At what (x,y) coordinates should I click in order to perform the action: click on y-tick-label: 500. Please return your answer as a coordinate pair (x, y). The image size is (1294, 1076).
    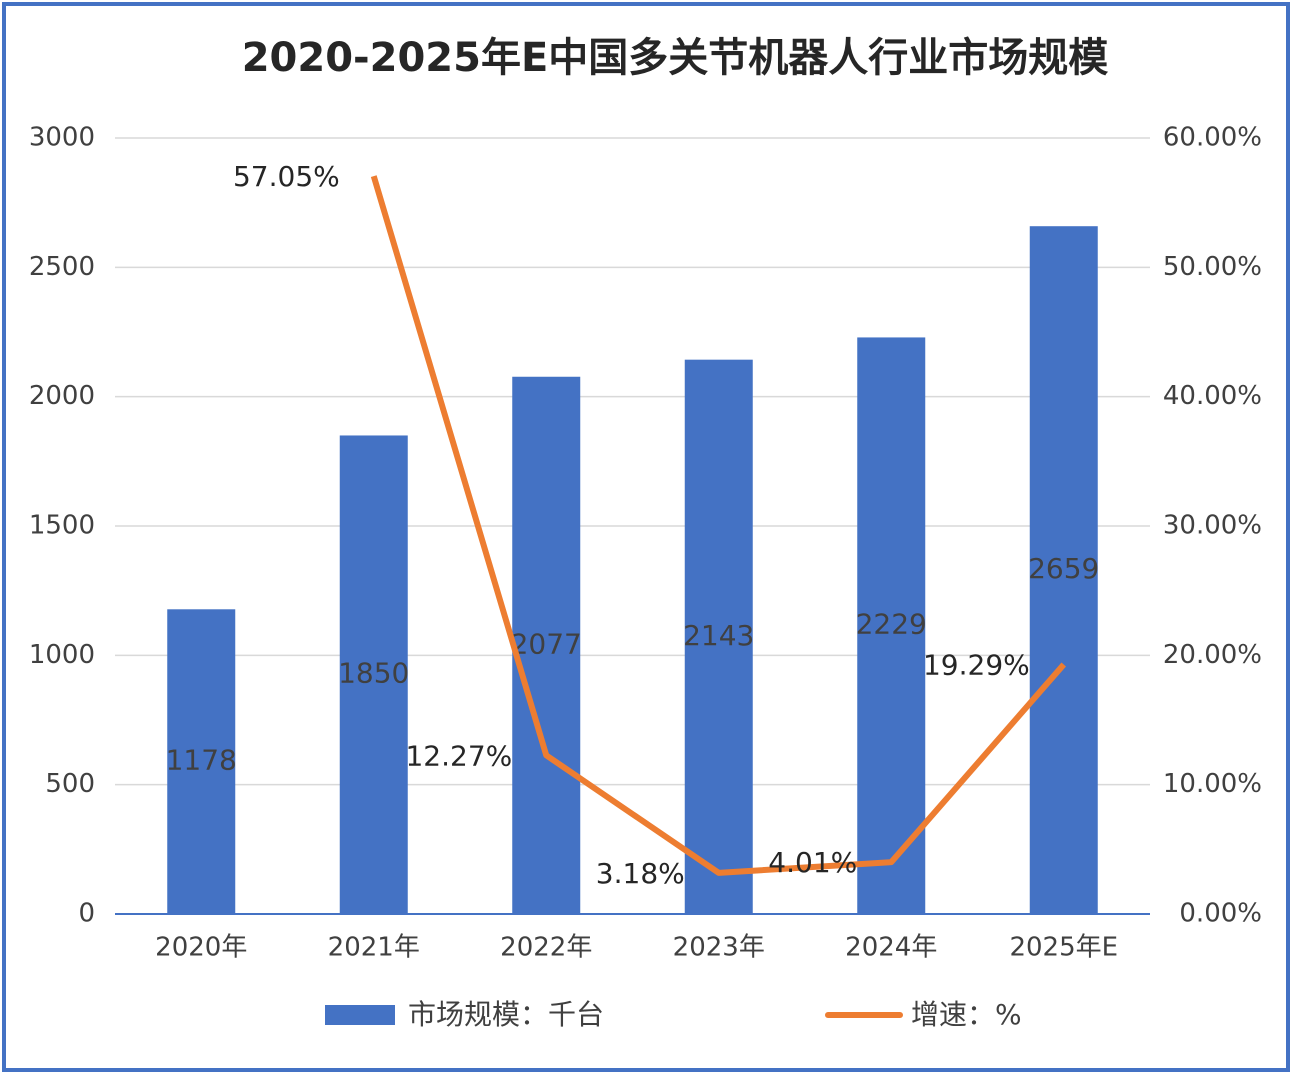
    Looking at the image, I should click on (70, 784).